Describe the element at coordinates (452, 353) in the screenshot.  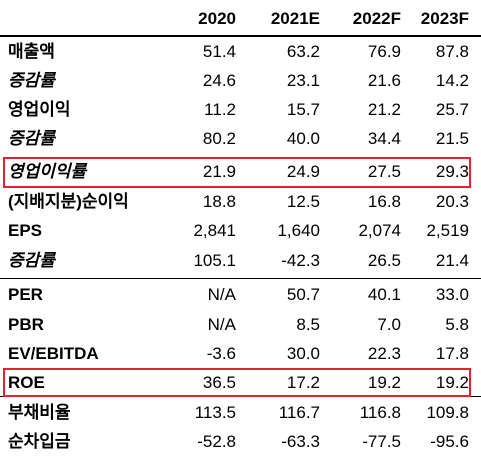
I see `value-cell: 17.8` at that location.